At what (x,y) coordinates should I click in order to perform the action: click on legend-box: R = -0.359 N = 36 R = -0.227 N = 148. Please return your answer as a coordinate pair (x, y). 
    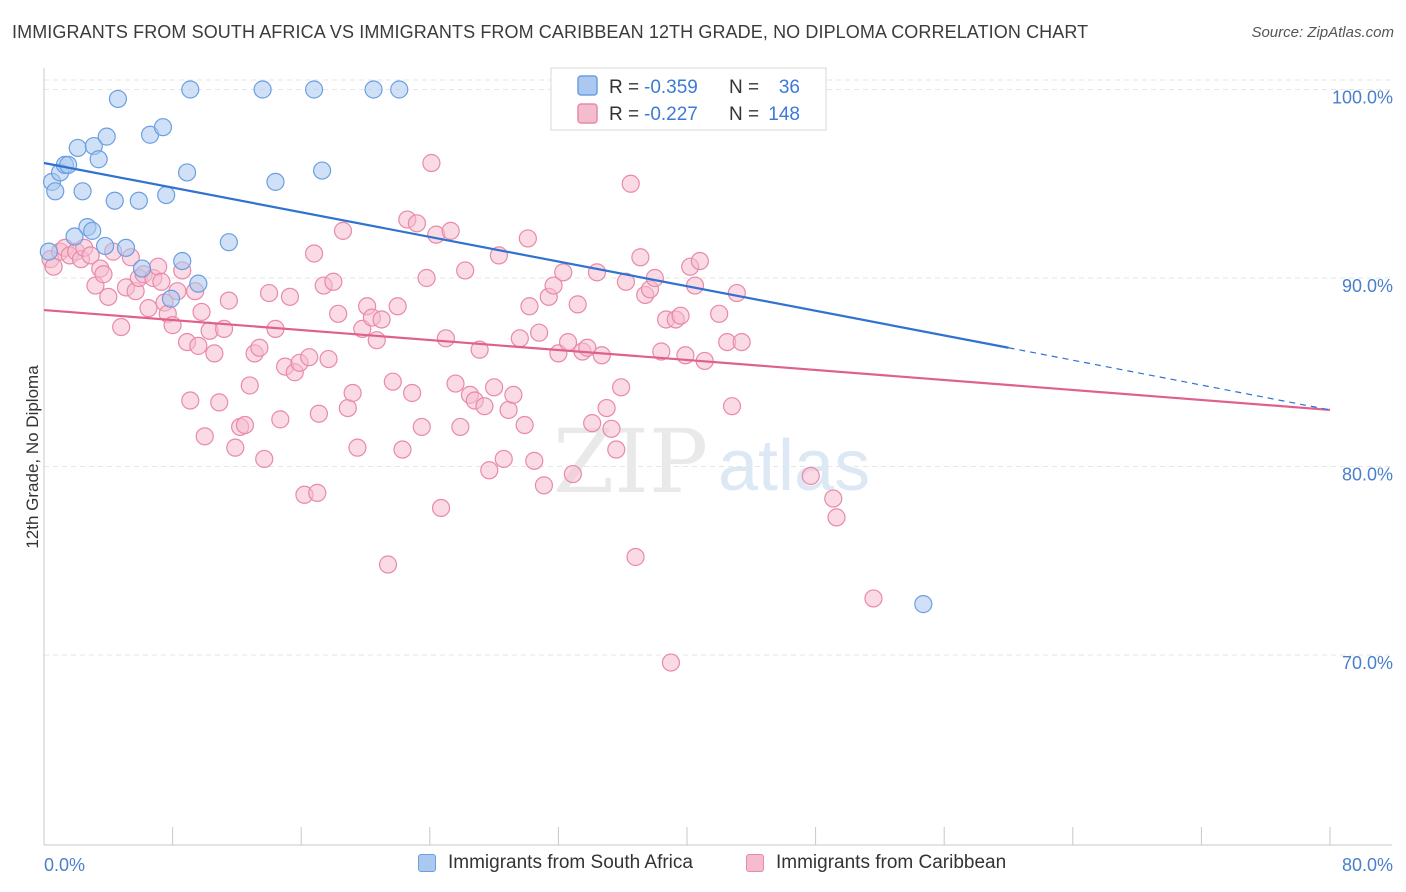
    Looking at the image, I should click on (688, 99).